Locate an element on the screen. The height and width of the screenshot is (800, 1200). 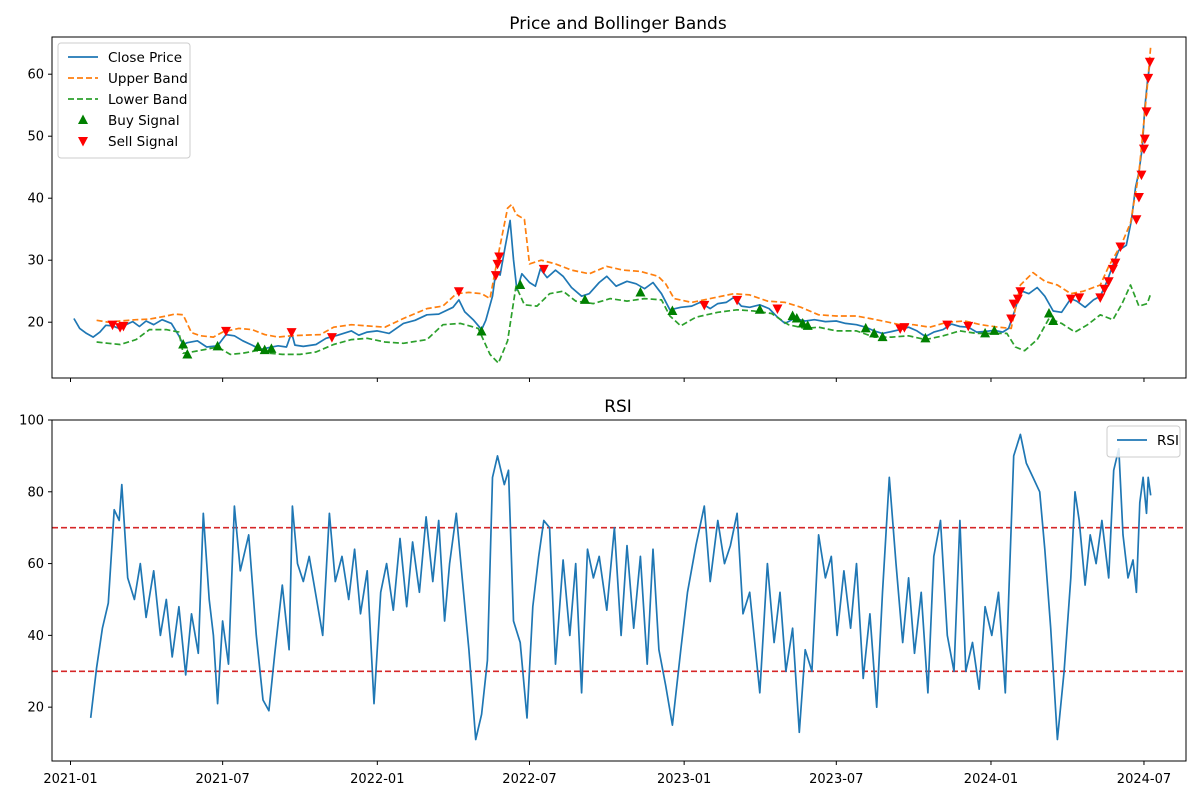
rsi-legend: RSI is located at coordinates (1143, 441).